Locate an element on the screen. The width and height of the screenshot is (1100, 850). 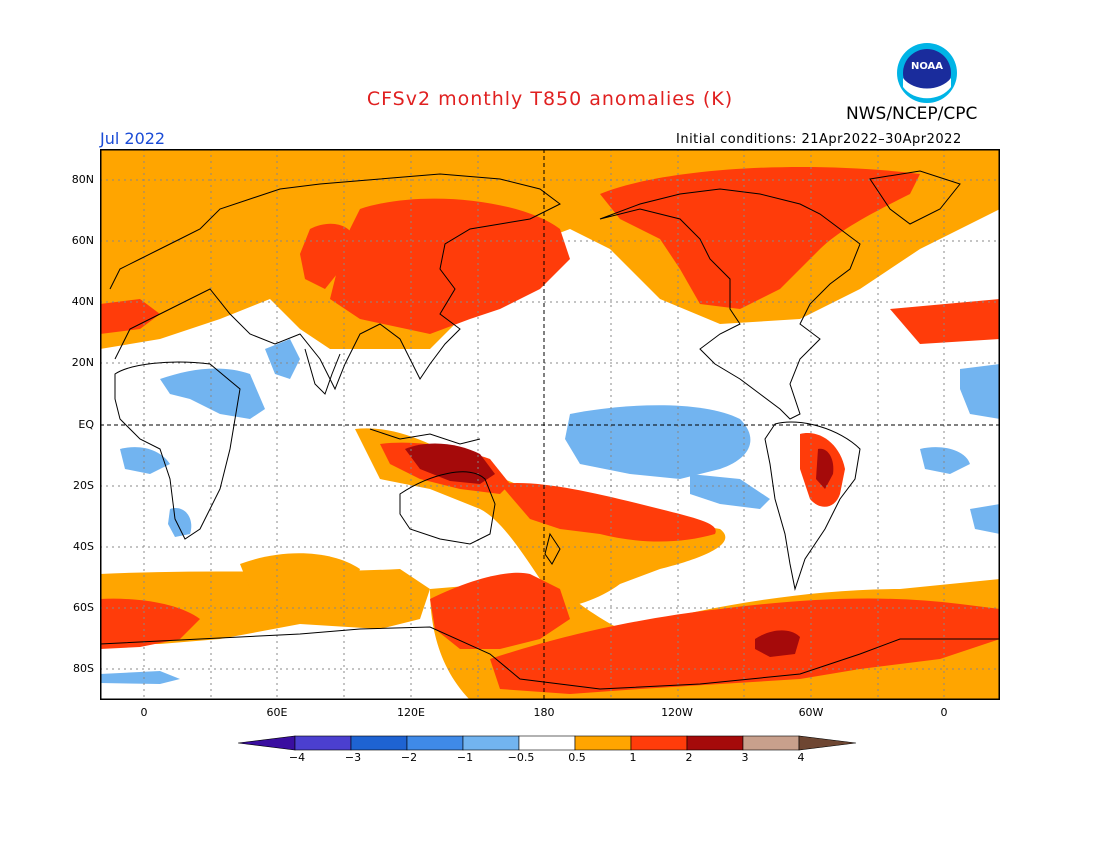
colorbar-arrow-high is located at coordinates (827, 743).